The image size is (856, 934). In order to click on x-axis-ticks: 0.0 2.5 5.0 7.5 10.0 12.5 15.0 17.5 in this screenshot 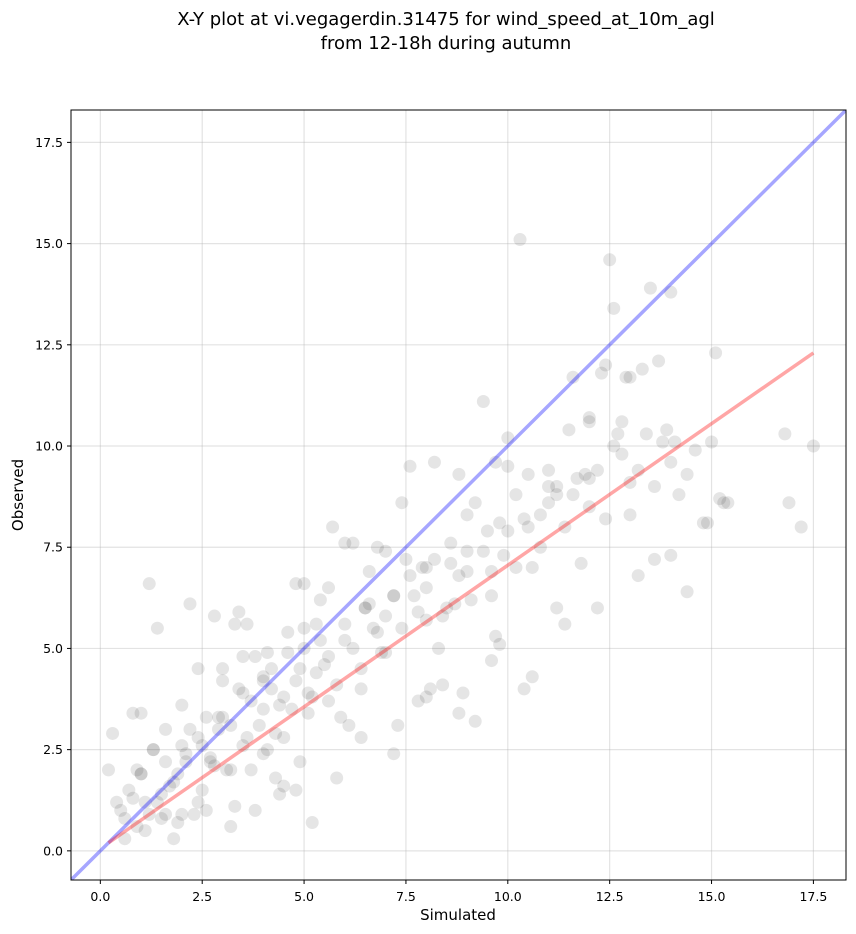, I will do `click(458, 892)`.